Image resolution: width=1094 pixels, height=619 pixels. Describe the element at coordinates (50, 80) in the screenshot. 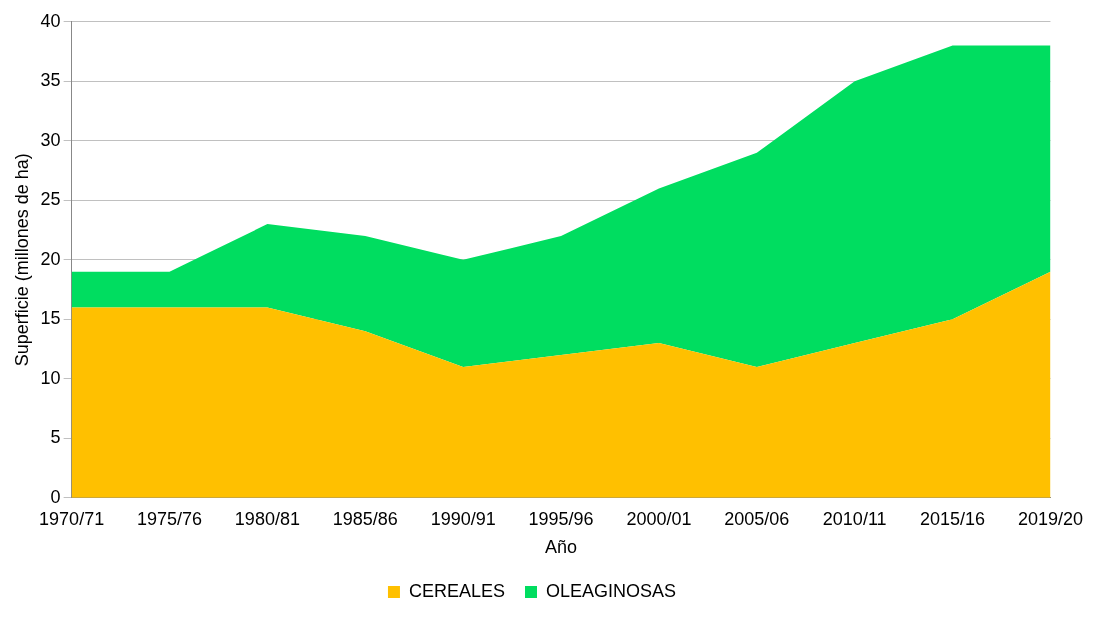

I see `y-tick-label: 35` at that location.